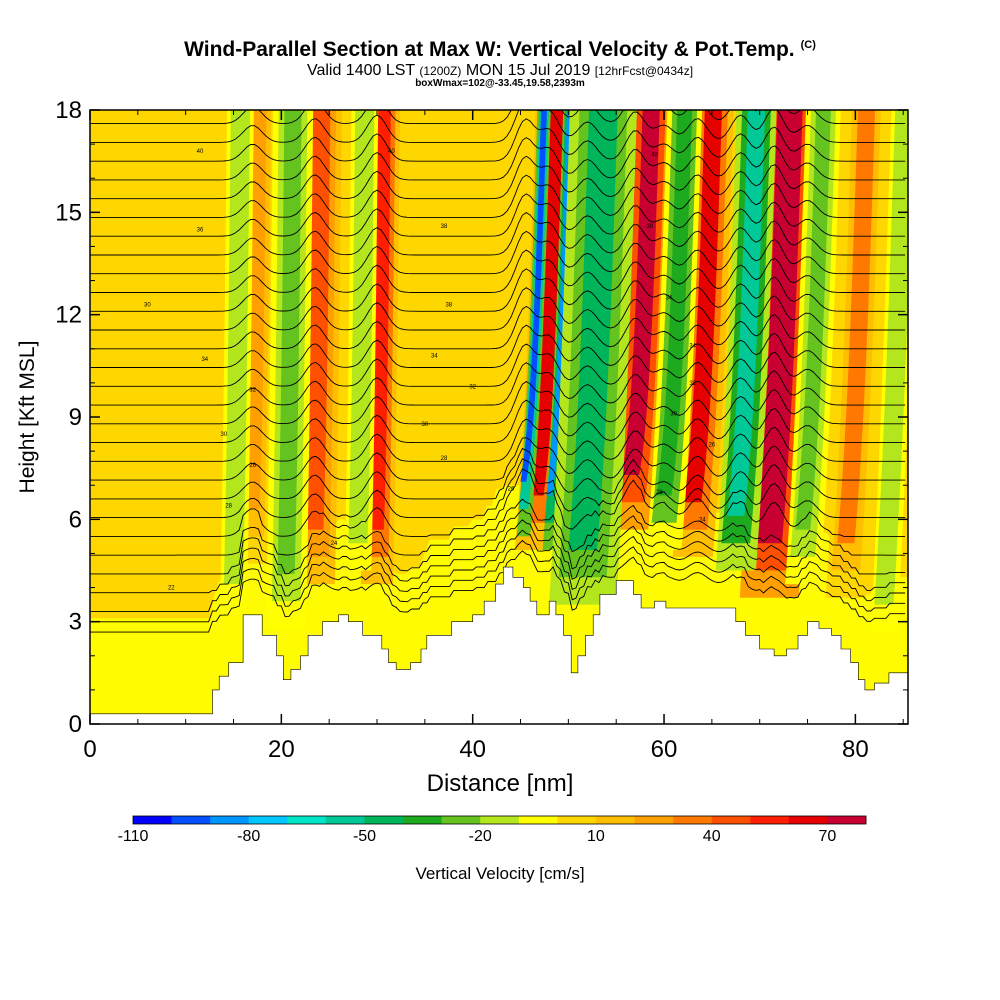 The height and width of the screenshot is (1000, 1000). Describe the element at coordinates (472, 749) in the screenshot. I see `x-tick-label: 40` at that location.